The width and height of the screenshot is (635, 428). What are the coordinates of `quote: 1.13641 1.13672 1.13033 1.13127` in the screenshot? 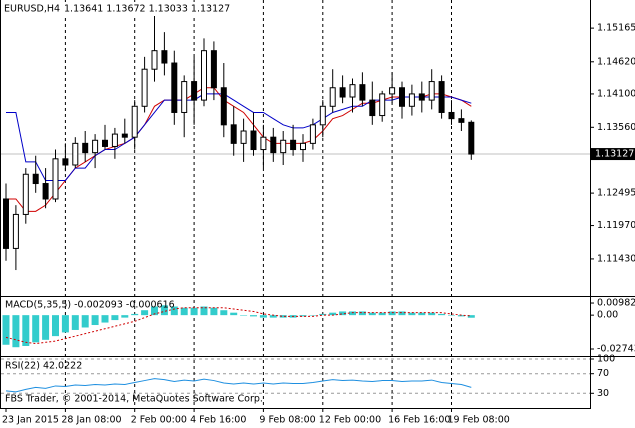 It's located at (147, 9).